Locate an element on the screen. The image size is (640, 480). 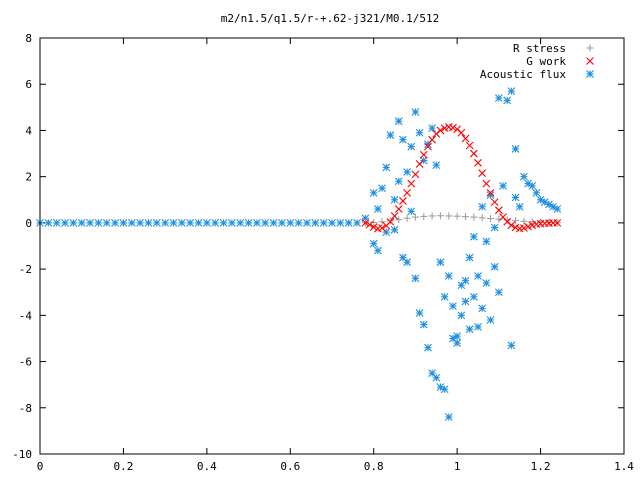
legend-label: R stress is located at coordinates (539, 48).